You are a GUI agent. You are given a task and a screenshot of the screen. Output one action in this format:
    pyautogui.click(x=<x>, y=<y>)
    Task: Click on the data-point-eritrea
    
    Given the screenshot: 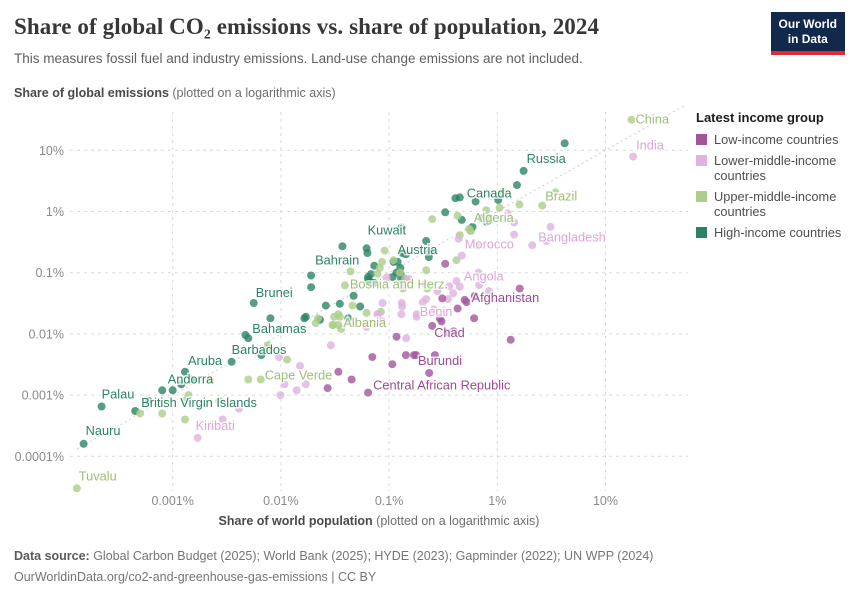 What is the action you would take?
    pyautogui.click(x=351, y=379)
    